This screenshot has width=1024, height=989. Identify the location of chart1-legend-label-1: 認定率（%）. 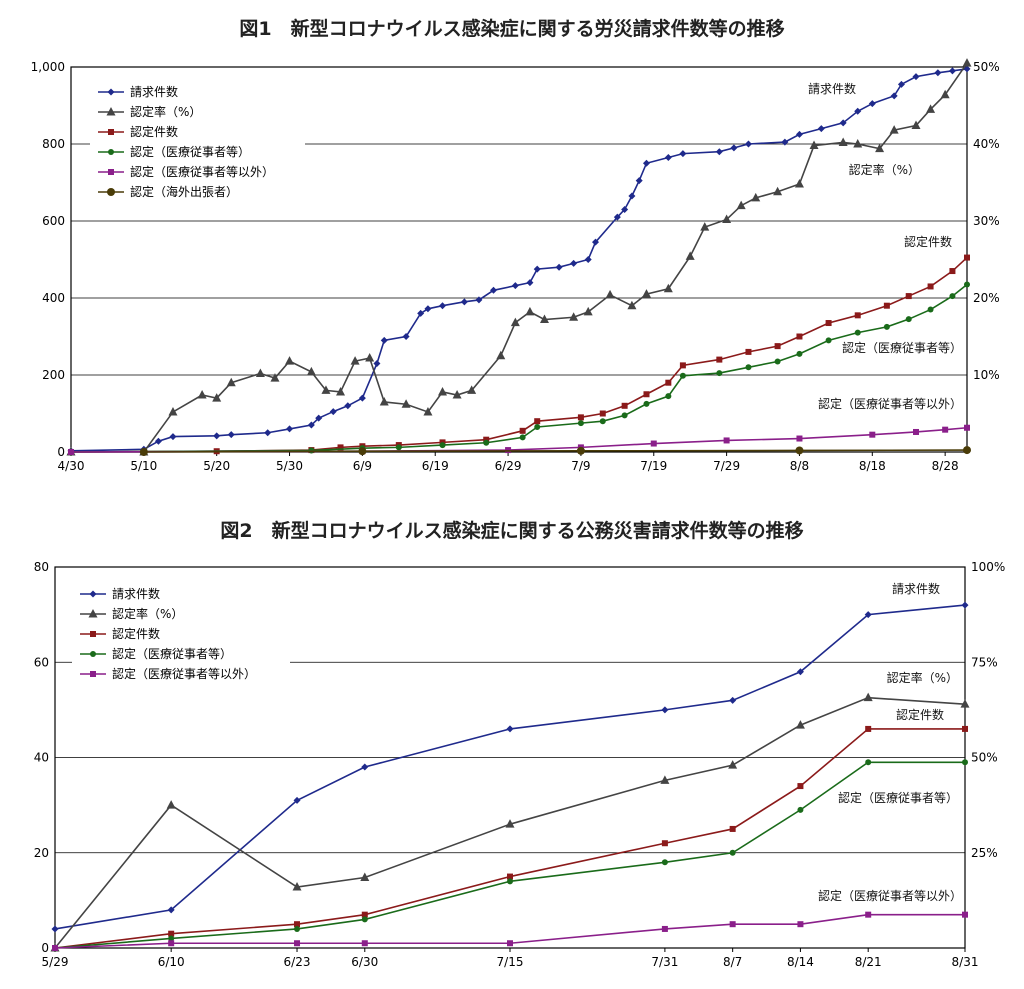
(165, 111).